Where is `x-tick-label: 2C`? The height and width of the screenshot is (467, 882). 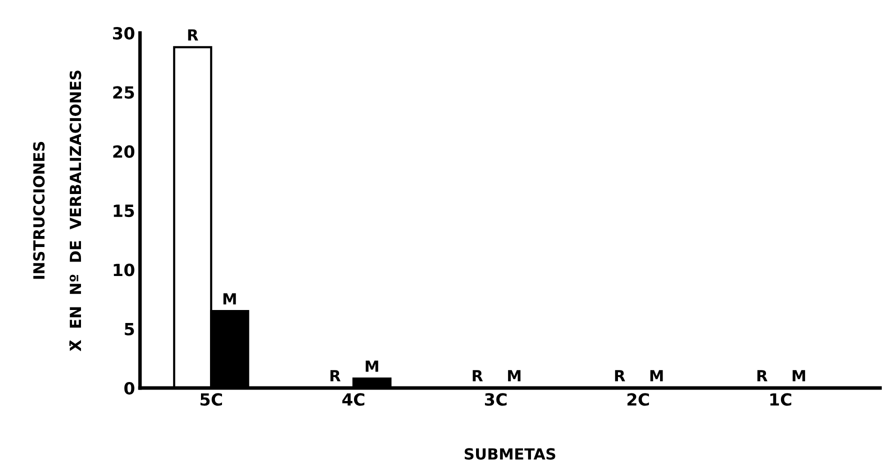 x-tick-label: 2C is located at coordinates (638, 399).